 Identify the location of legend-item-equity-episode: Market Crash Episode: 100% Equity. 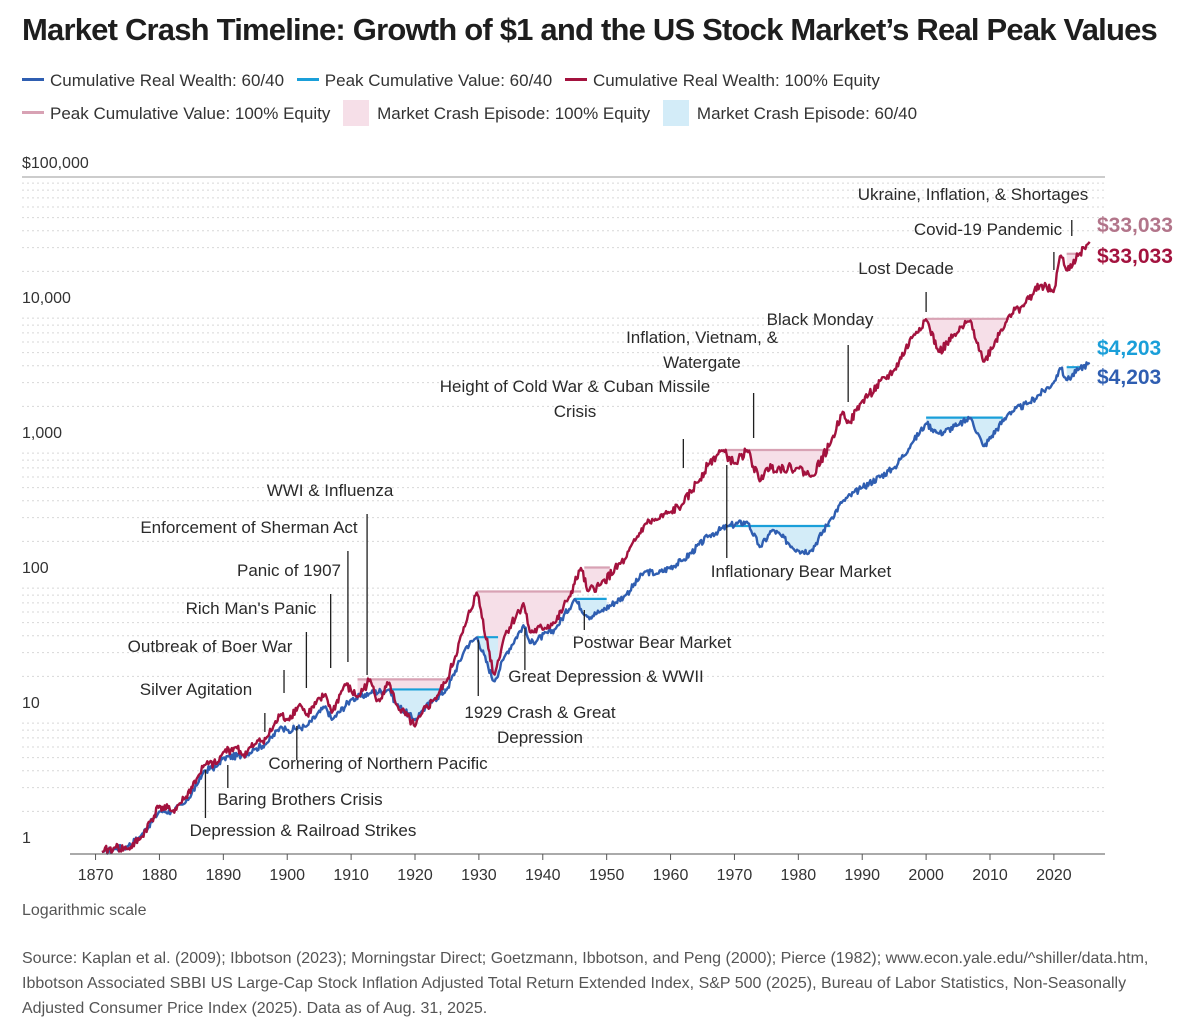
(497, 112).